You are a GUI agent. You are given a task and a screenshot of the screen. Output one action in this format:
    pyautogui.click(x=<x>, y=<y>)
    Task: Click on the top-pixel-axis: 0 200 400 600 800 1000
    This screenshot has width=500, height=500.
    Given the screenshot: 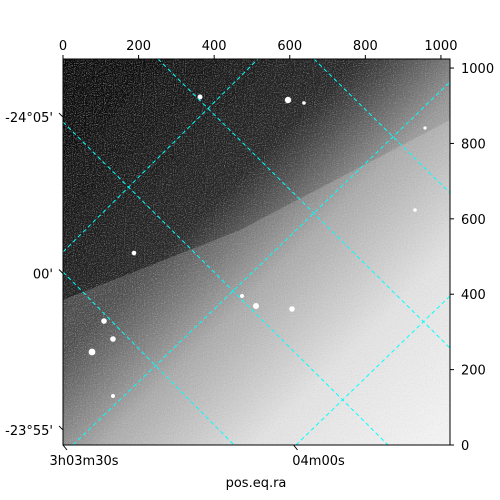 What is the action you would take?
    pyautogui.click(x=258, y=49)
    